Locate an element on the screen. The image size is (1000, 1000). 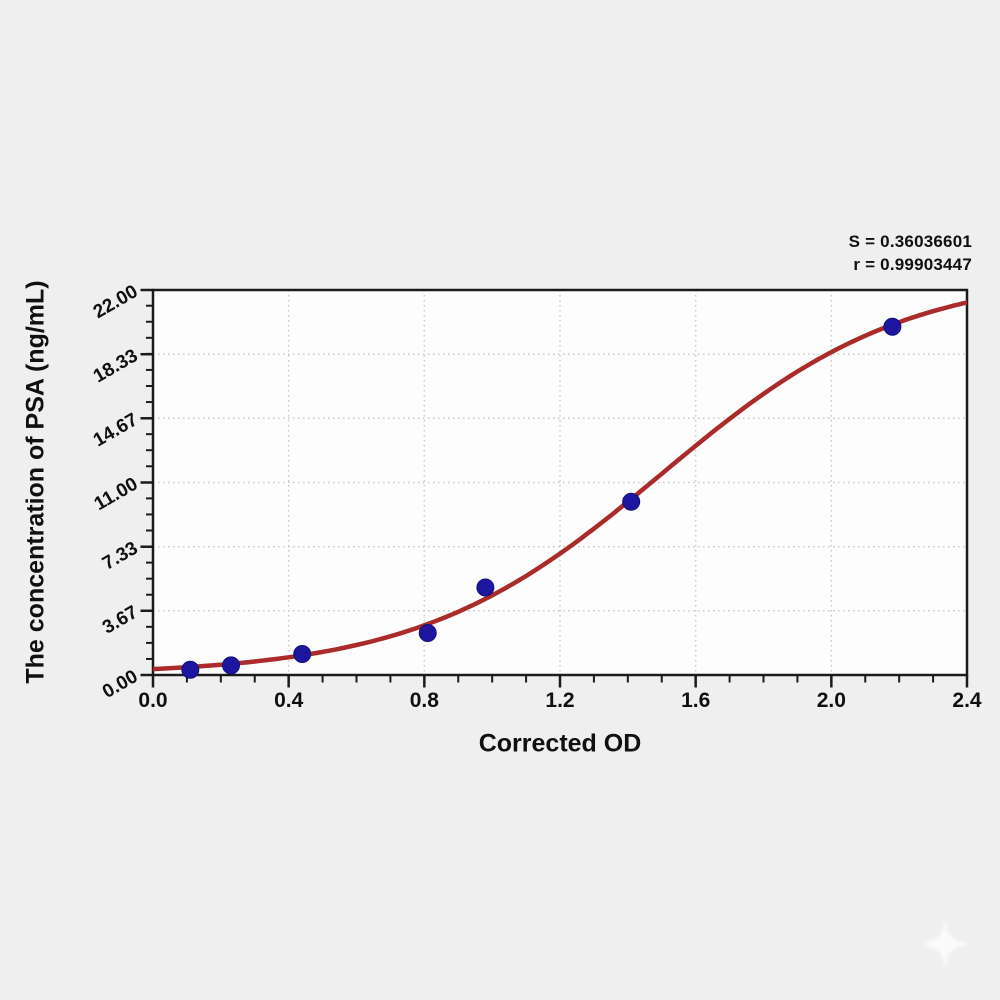
sparkle-shape is located at coordinates (945, 944).